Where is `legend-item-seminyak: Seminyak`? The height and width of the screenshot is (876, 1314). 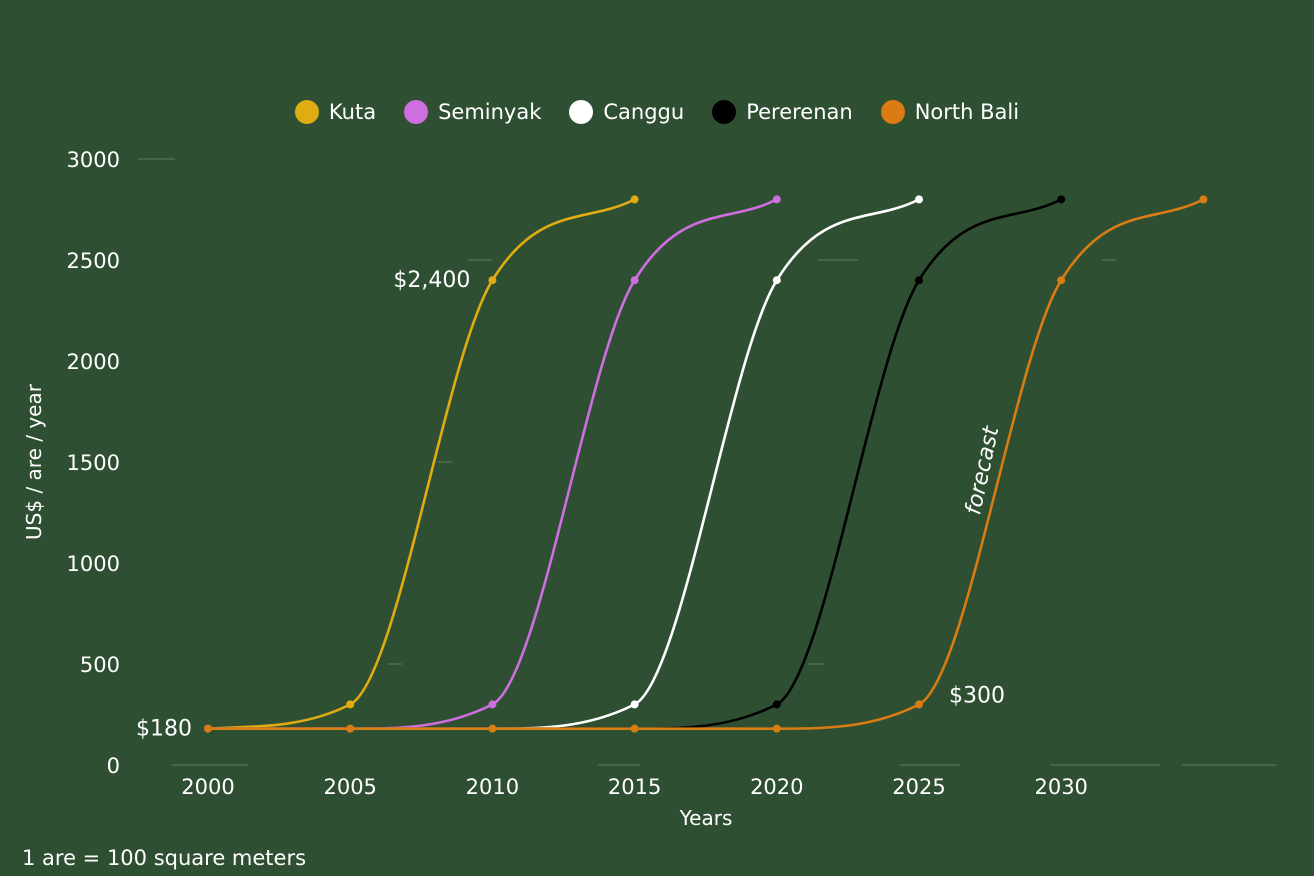 legend-item-seminyak: Seminyak is located at coordinates (472, 112).